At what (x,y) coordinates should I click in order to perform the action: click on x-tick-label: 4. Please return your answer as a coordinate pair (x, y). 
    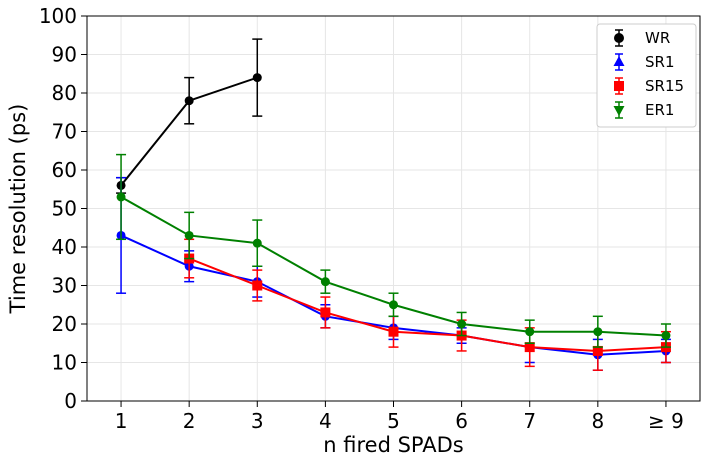
    Looking at the image, I should click on (325, 421).